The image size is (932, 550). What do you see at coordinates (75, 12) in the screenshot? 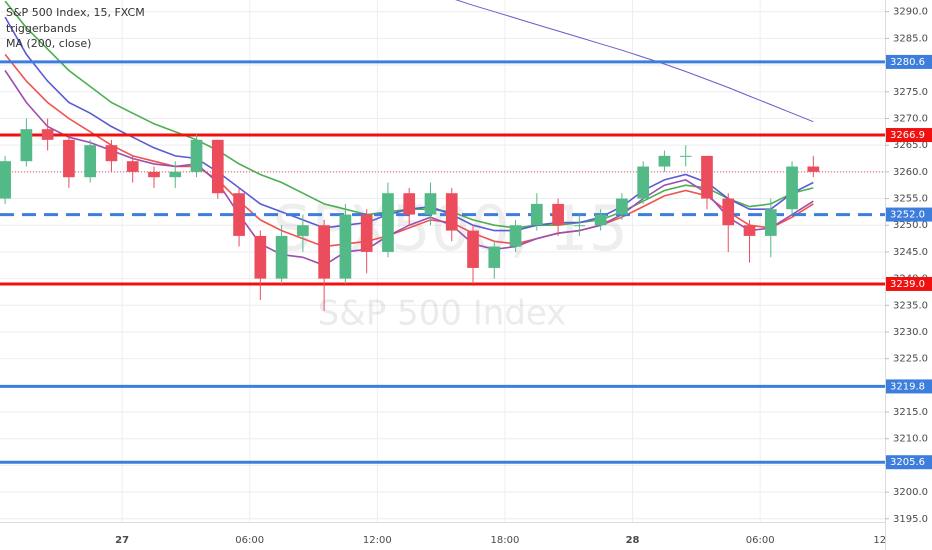
I see `chart-title: S&P 500 Index, 15, FXCM` at bounding box center [75, 12].